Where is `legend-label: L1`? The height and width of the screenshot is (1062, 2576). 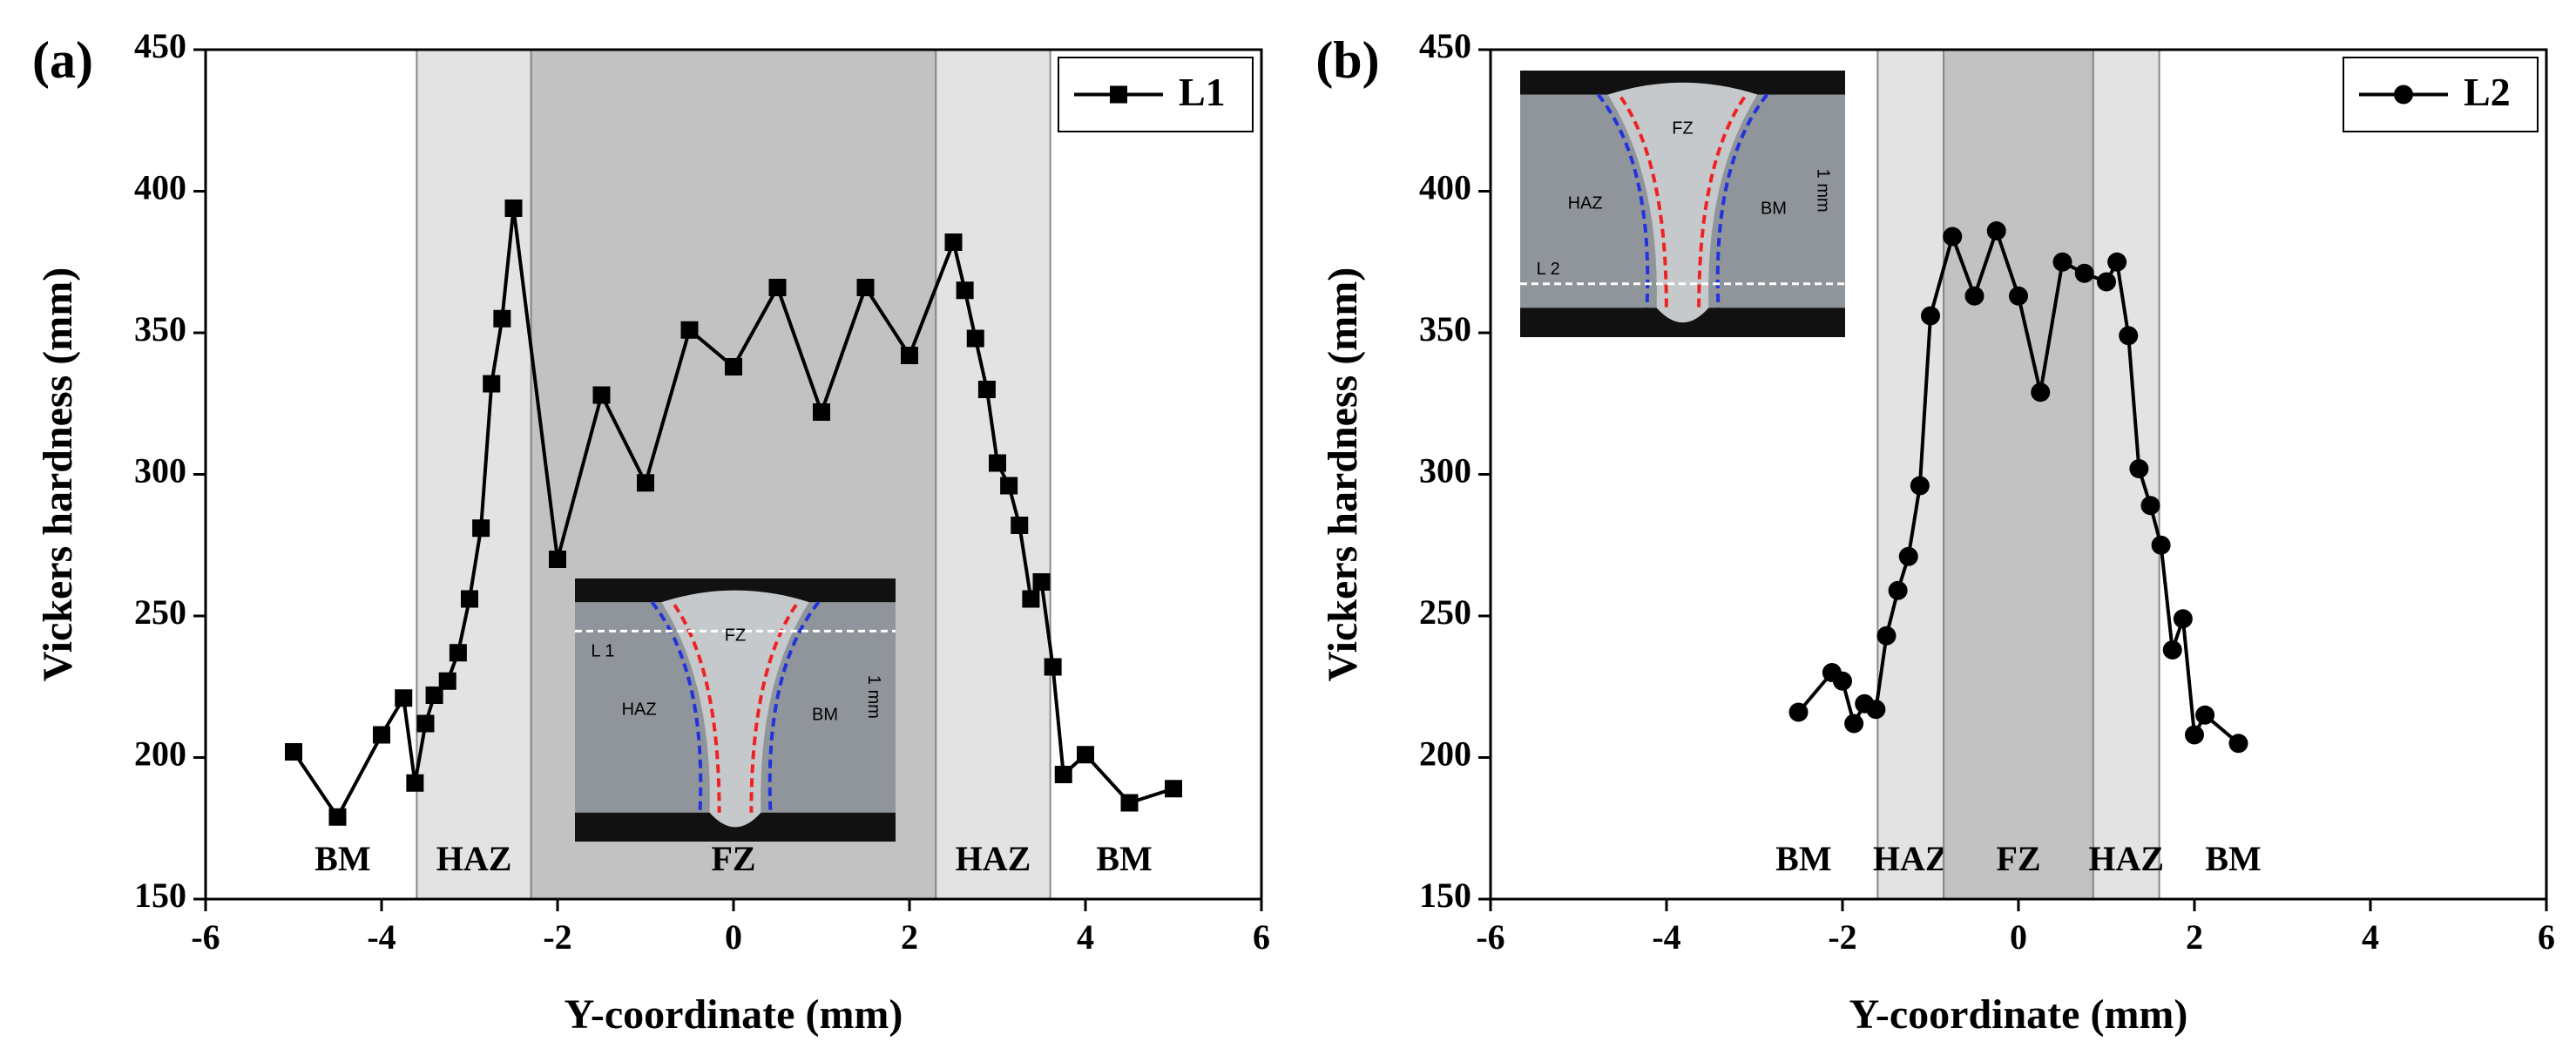 legend-label: L1 is located at coordinates (1202, 92).